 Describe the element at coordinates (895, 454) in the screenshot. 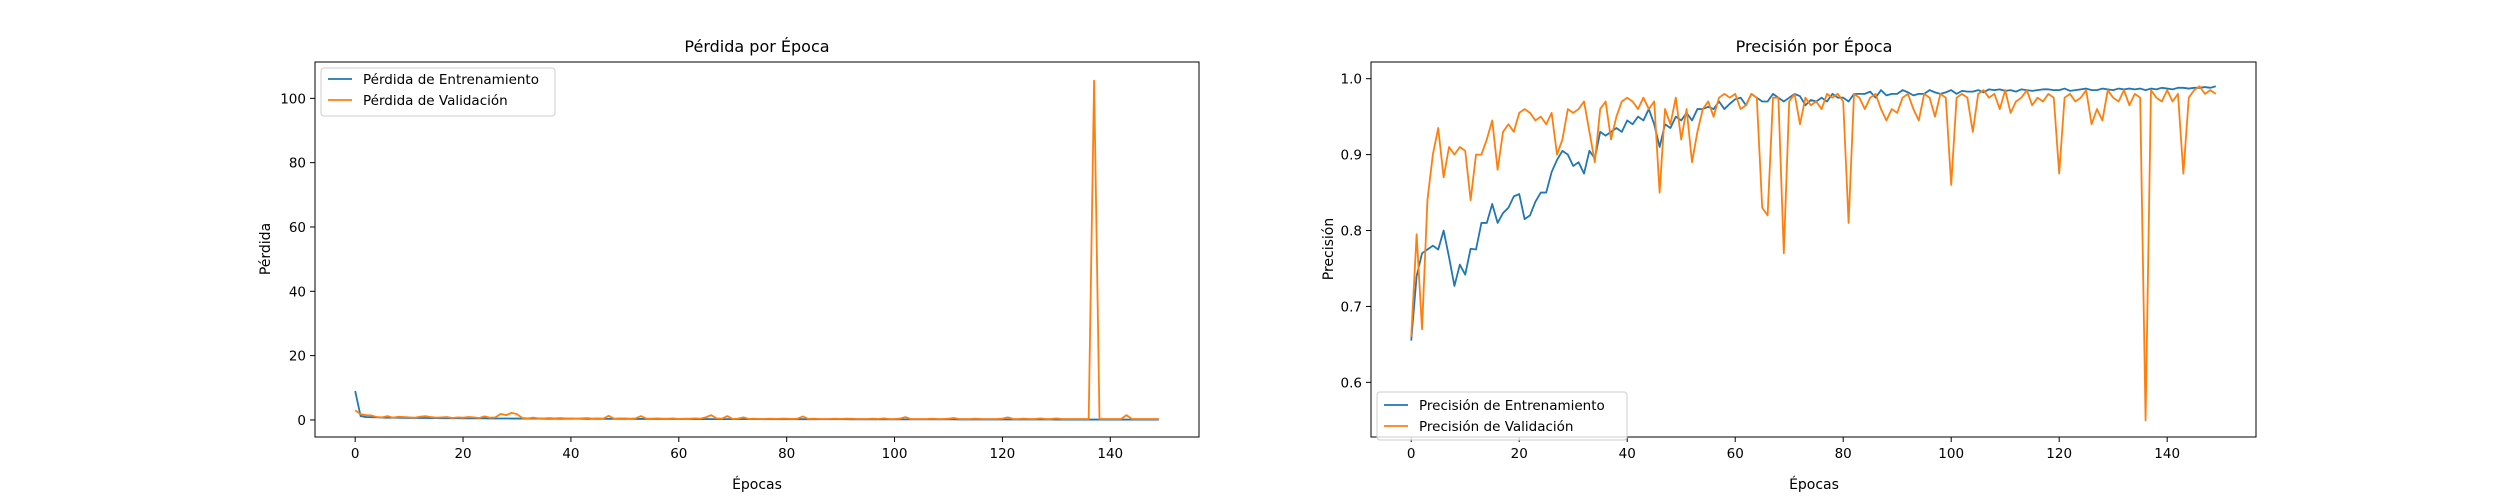

I see `loss-x-tick-label: 100` at that location.